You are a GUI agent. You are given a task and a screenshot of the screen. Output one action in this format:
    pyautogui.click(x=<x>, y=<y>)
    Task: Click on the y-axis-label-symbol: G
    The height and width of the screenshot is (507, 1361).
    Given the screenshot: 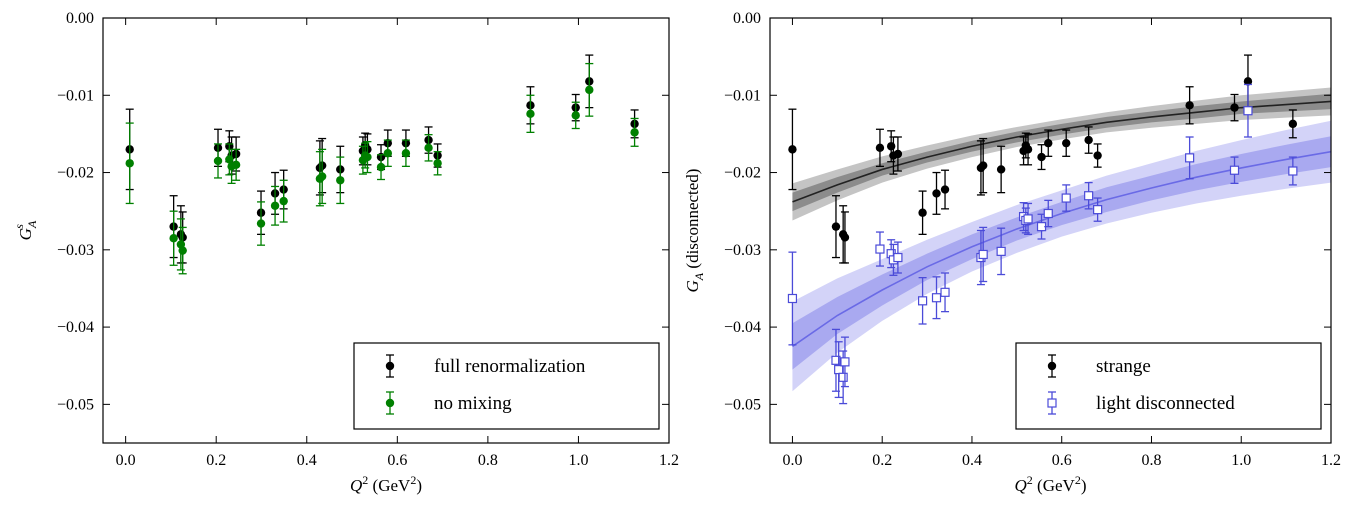 What is the action you would take?
    pyautogui.click(x=25, y=234)
    